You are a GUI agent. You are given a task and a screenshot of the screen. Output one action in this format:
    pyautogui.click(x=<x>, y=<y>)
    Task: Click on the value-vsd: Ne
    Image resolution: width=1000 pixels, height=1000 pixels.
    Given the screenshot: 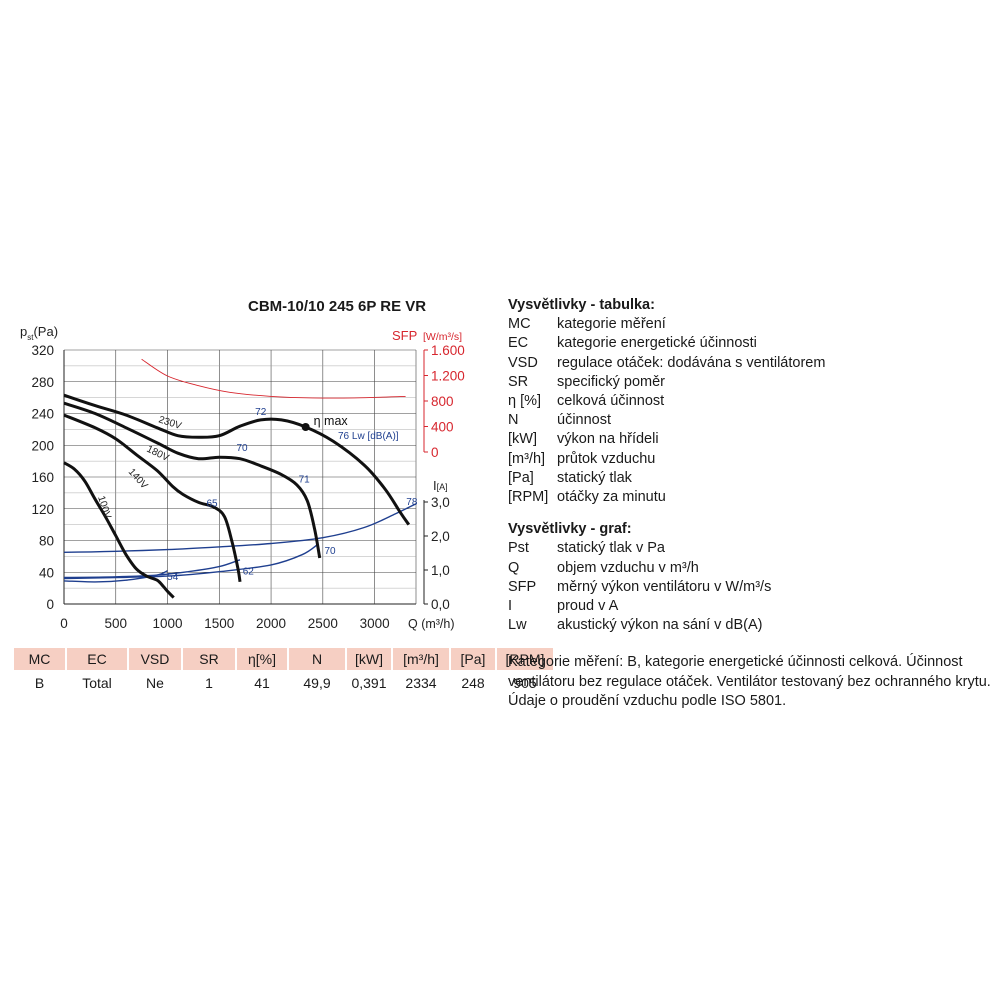 What is the action you would take?
    pyautogui.click(x=155, y=683)
    